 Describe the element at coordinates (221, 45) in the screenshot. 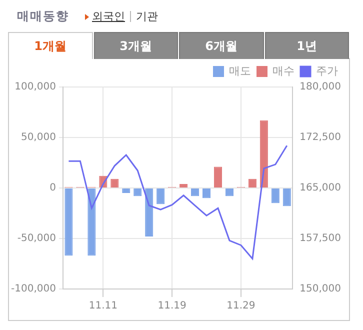

I see `text: 6개월` at that location.